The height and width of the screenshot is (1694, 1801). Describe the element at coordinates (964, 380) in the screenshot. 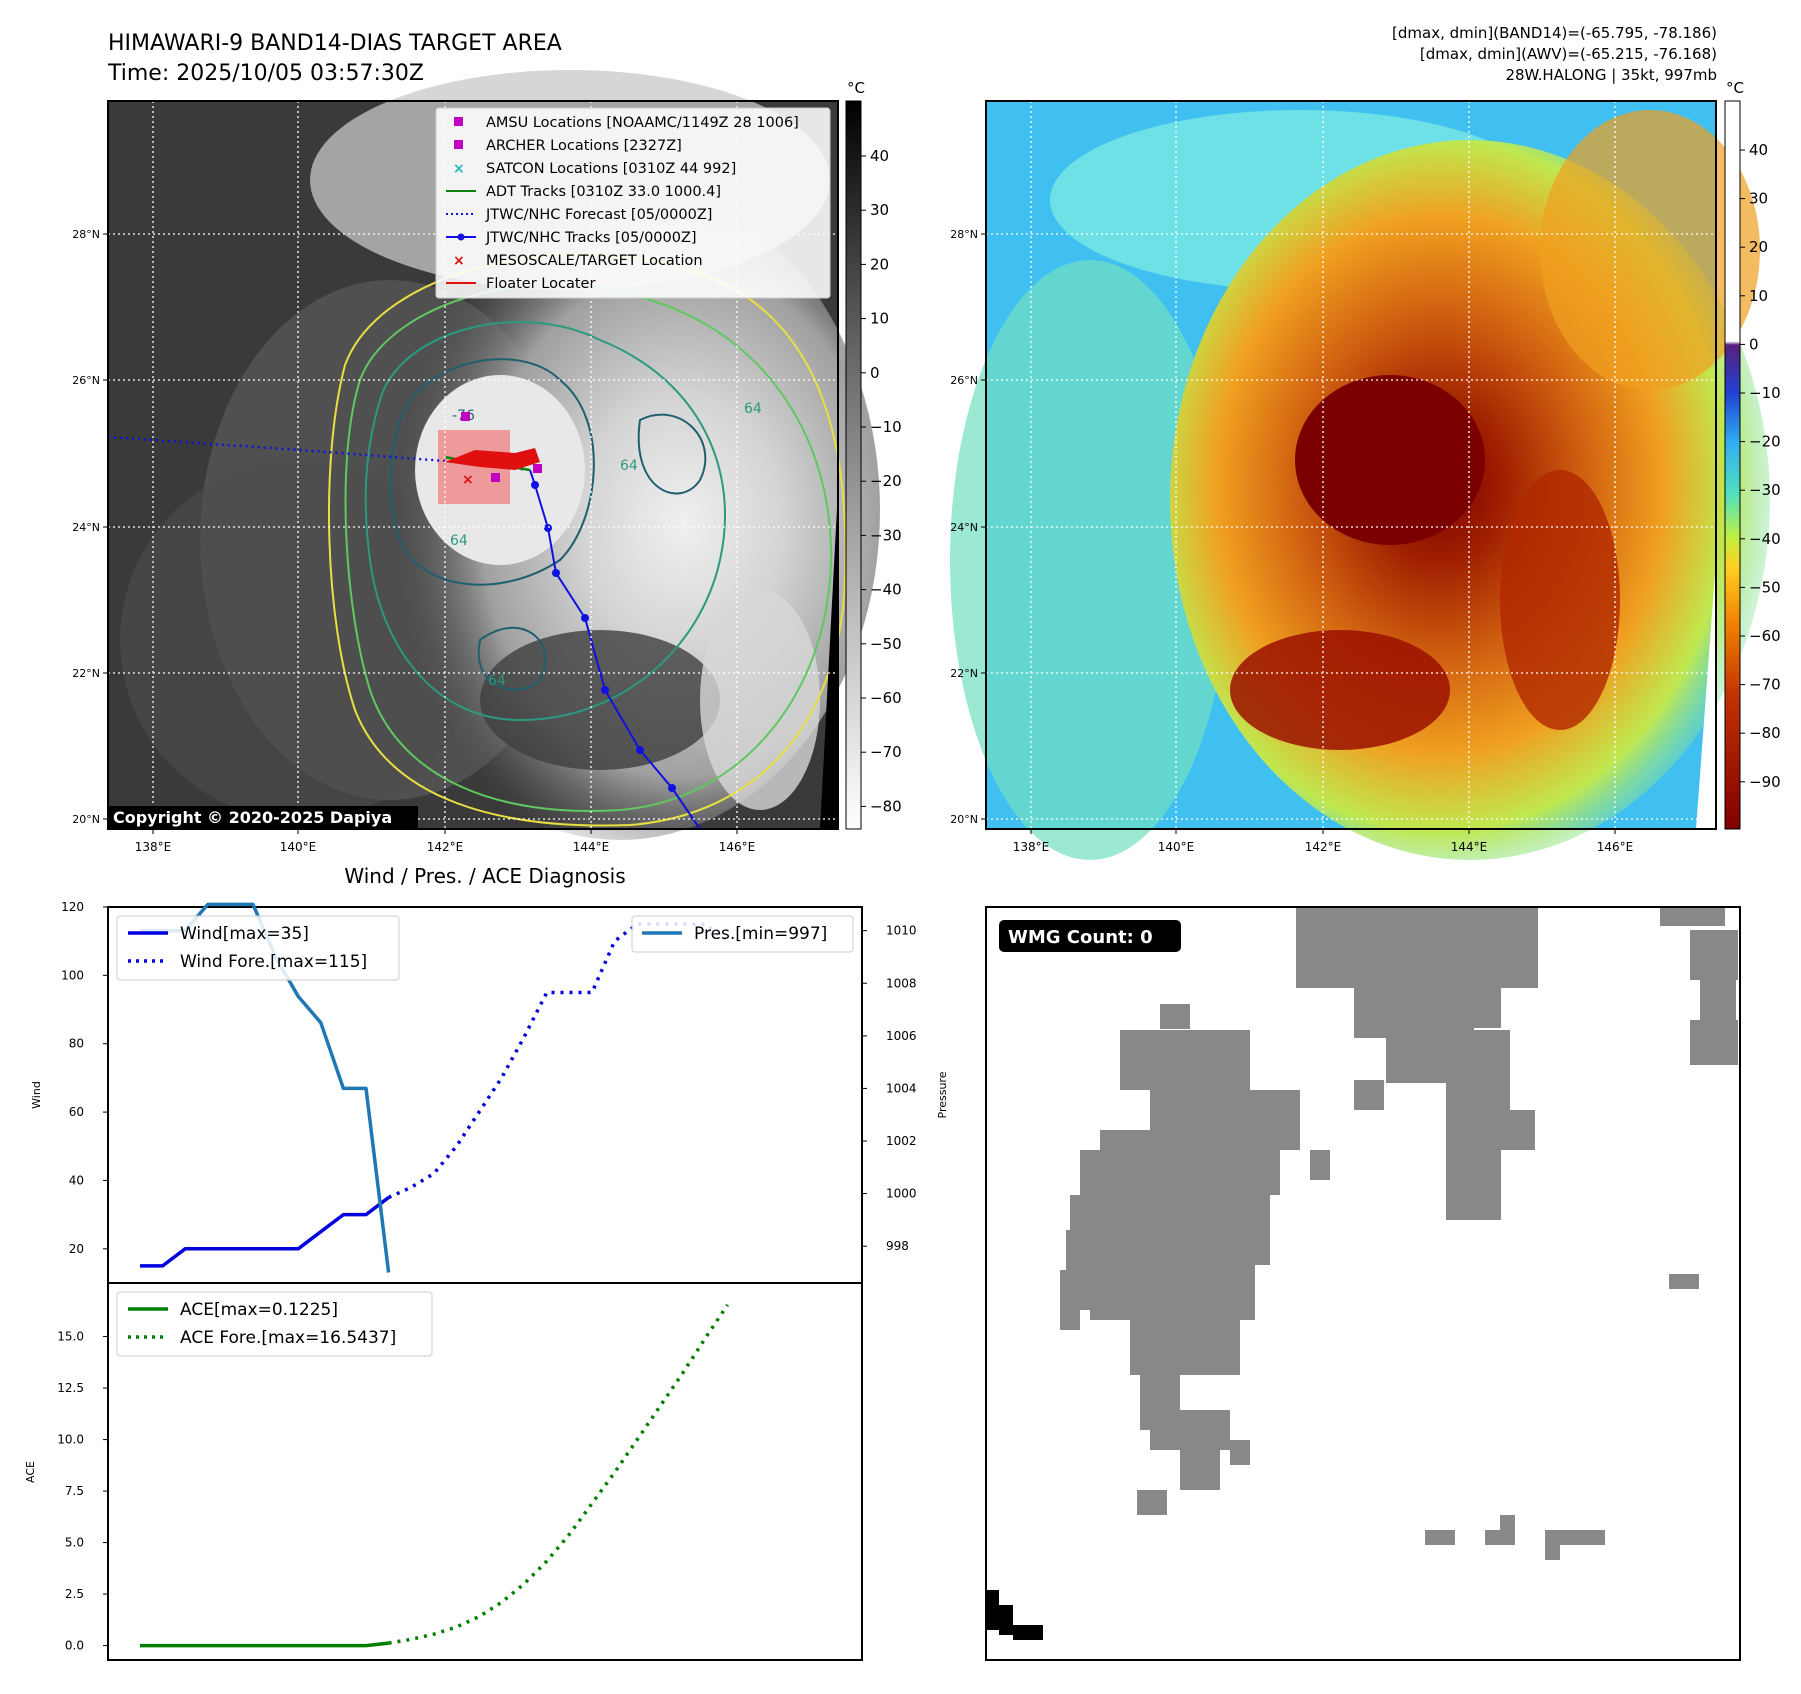

I see `right-map-lat-label: 26°N` at that location.